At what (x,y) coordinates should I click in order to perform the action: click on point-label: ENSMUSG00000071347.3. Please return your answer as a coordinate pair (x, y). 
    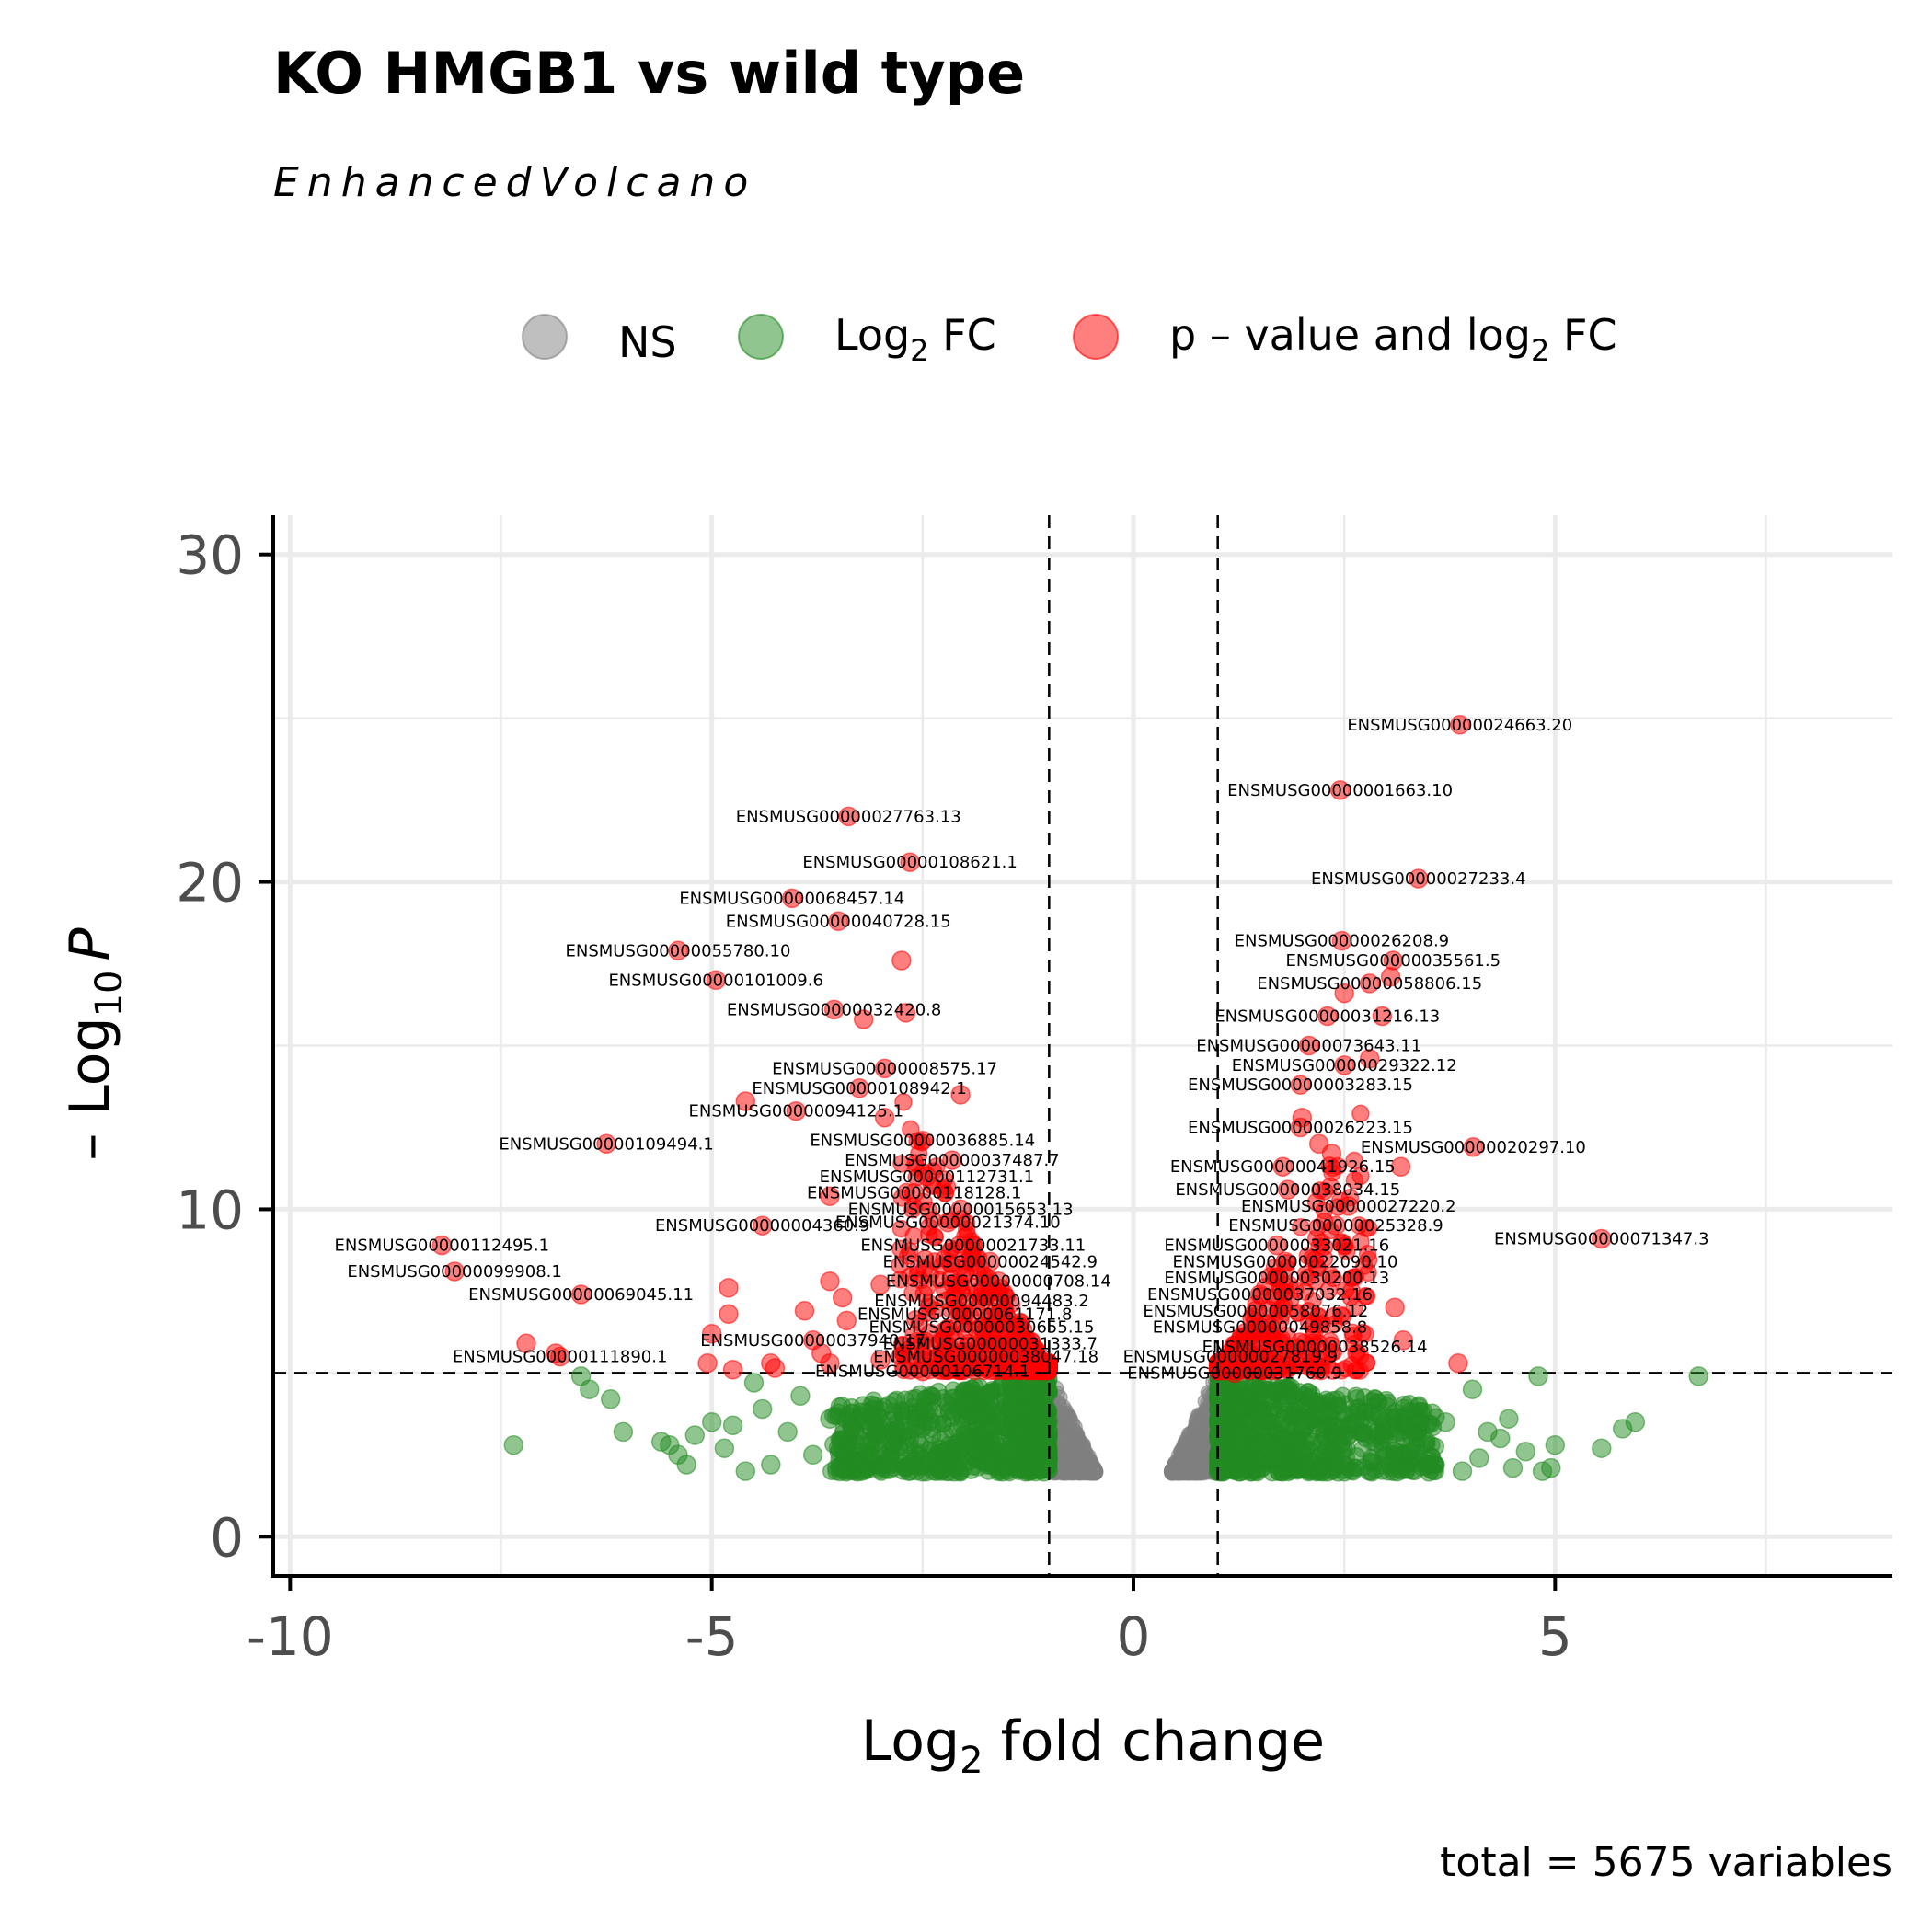
    Looking at the image, I should click on (1601, 1239).